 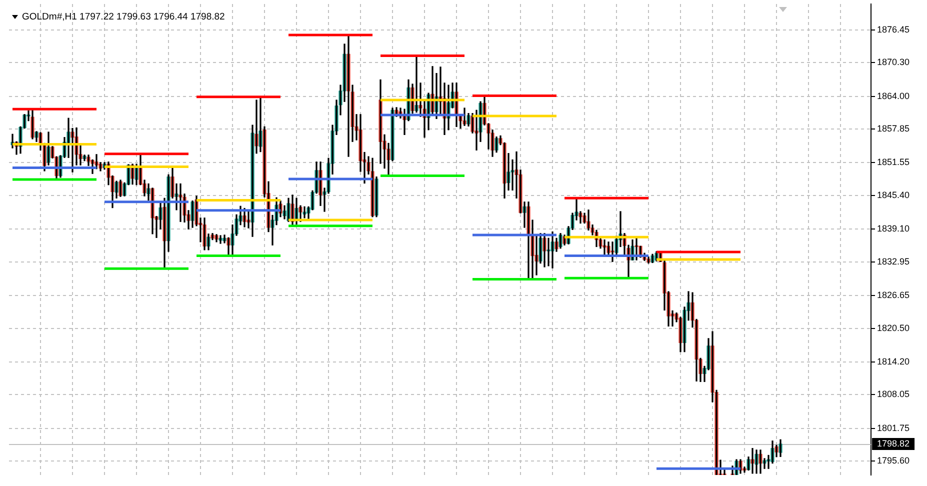 What do you see at coordinates (123, 17) in the screenshot?
I see `text: GOLDm#,H1 1797.22 1799.63 1796.44 1798.82` at bounding box center [123, 17].